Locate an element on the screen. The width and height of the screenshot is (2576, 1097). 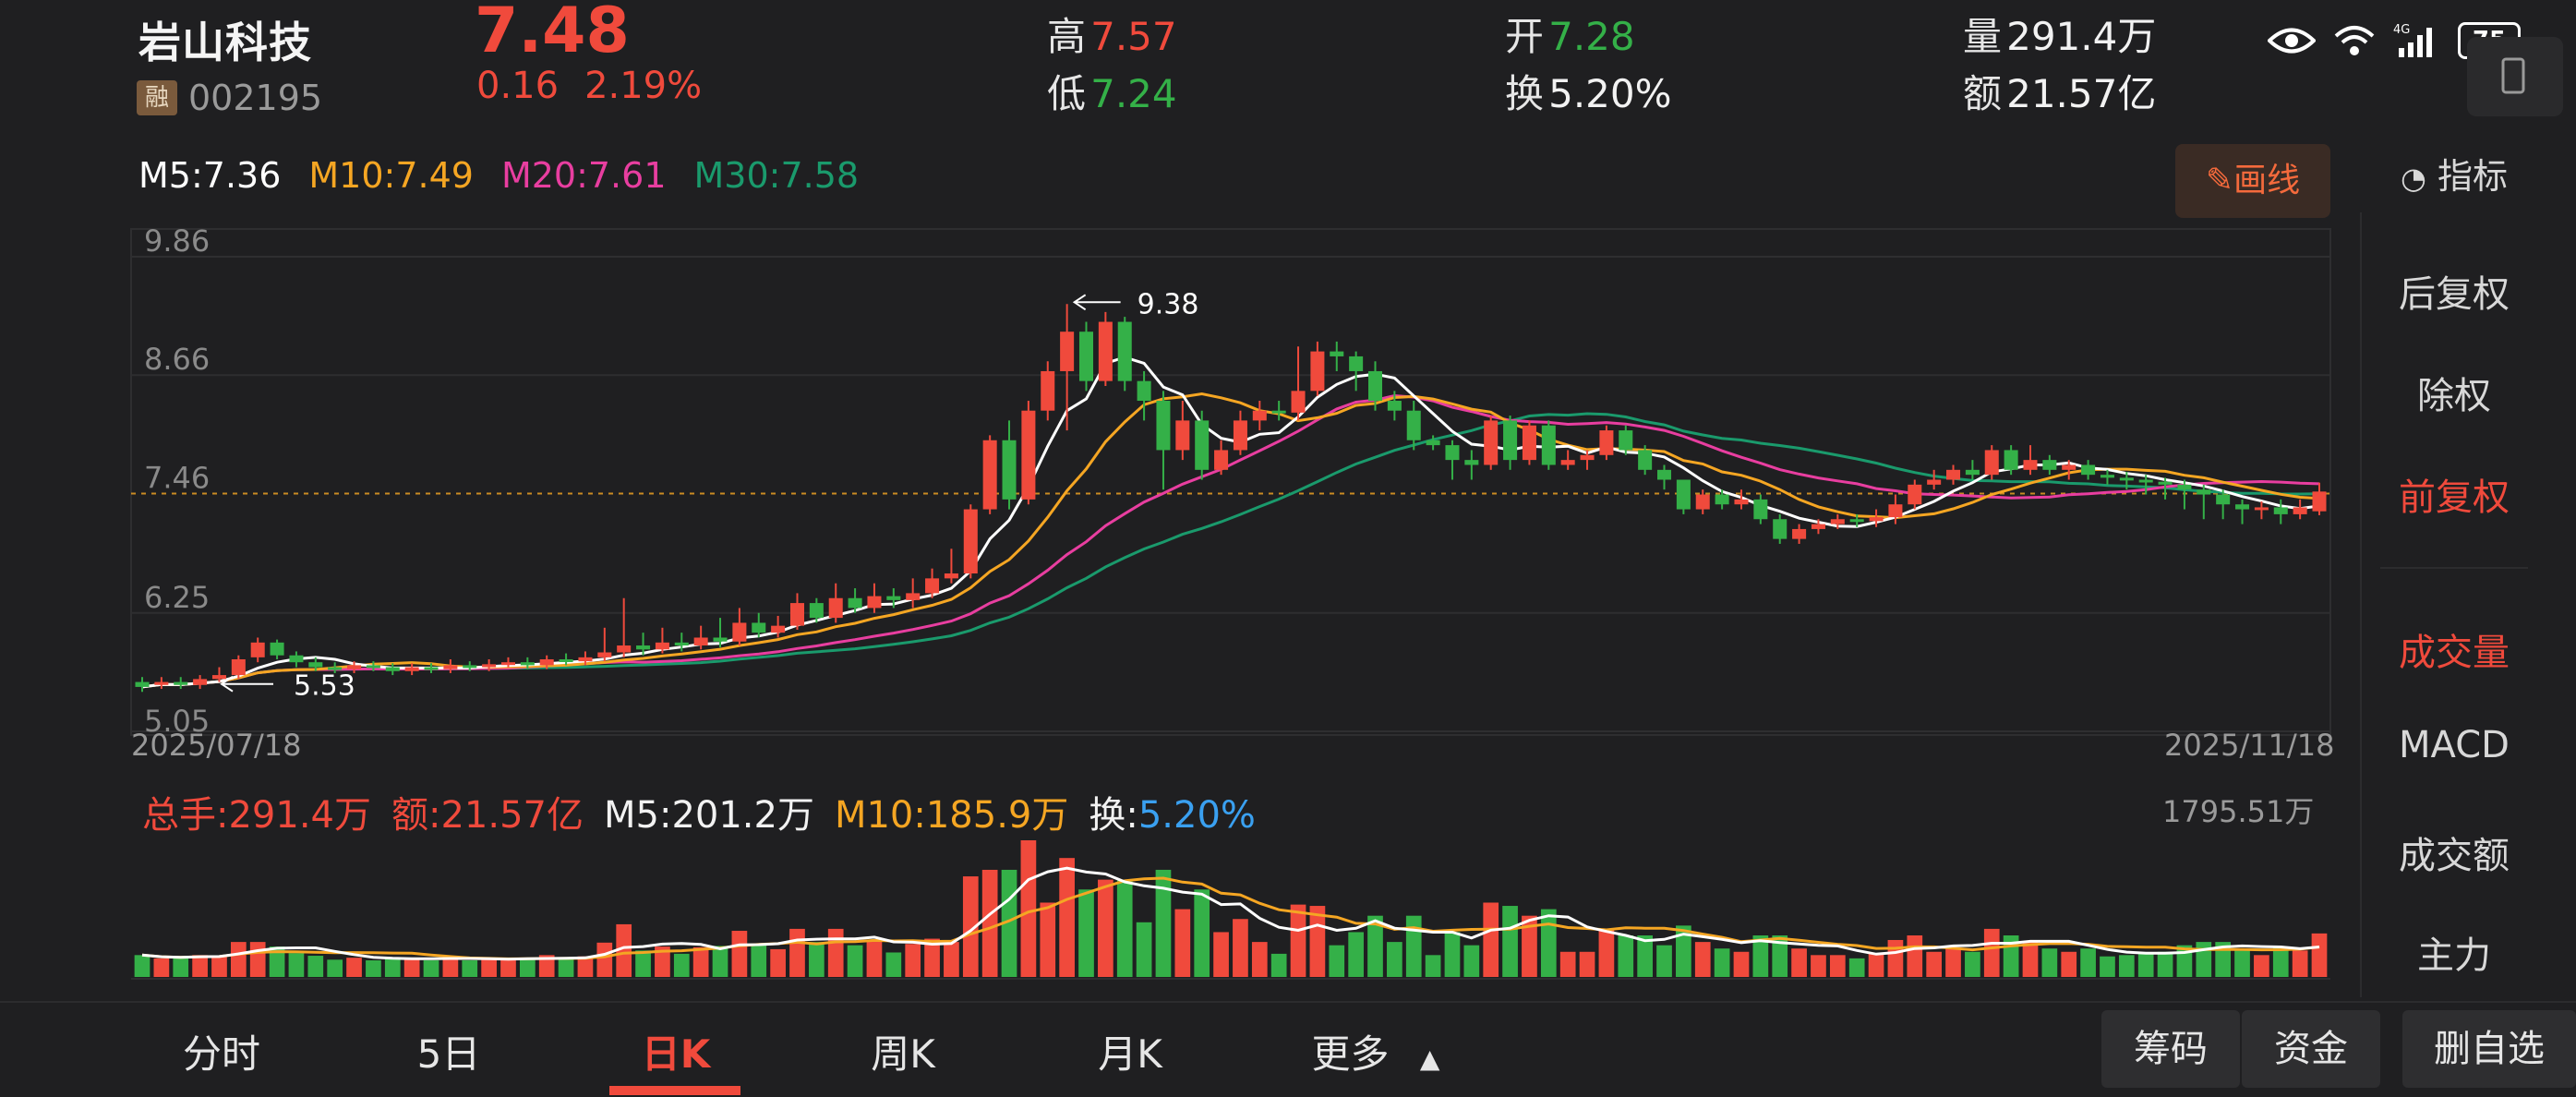
tab-daily-k: 日K is located at coordinates (676, 1054).